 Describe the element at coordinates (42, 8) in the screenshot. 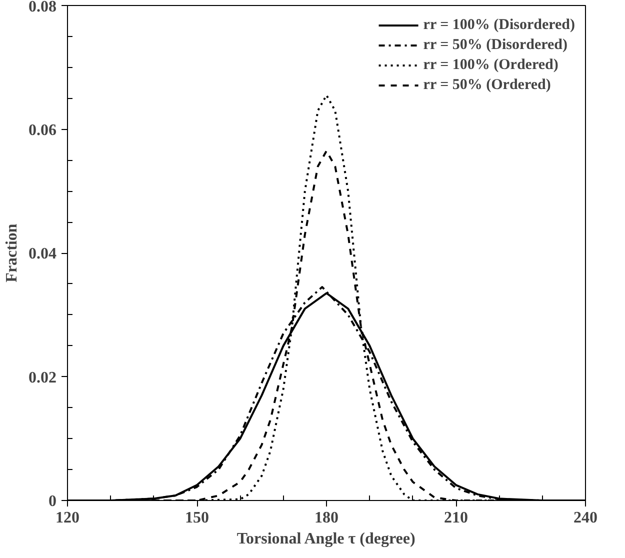

I see `y-tick-label: 0.08` at that location.